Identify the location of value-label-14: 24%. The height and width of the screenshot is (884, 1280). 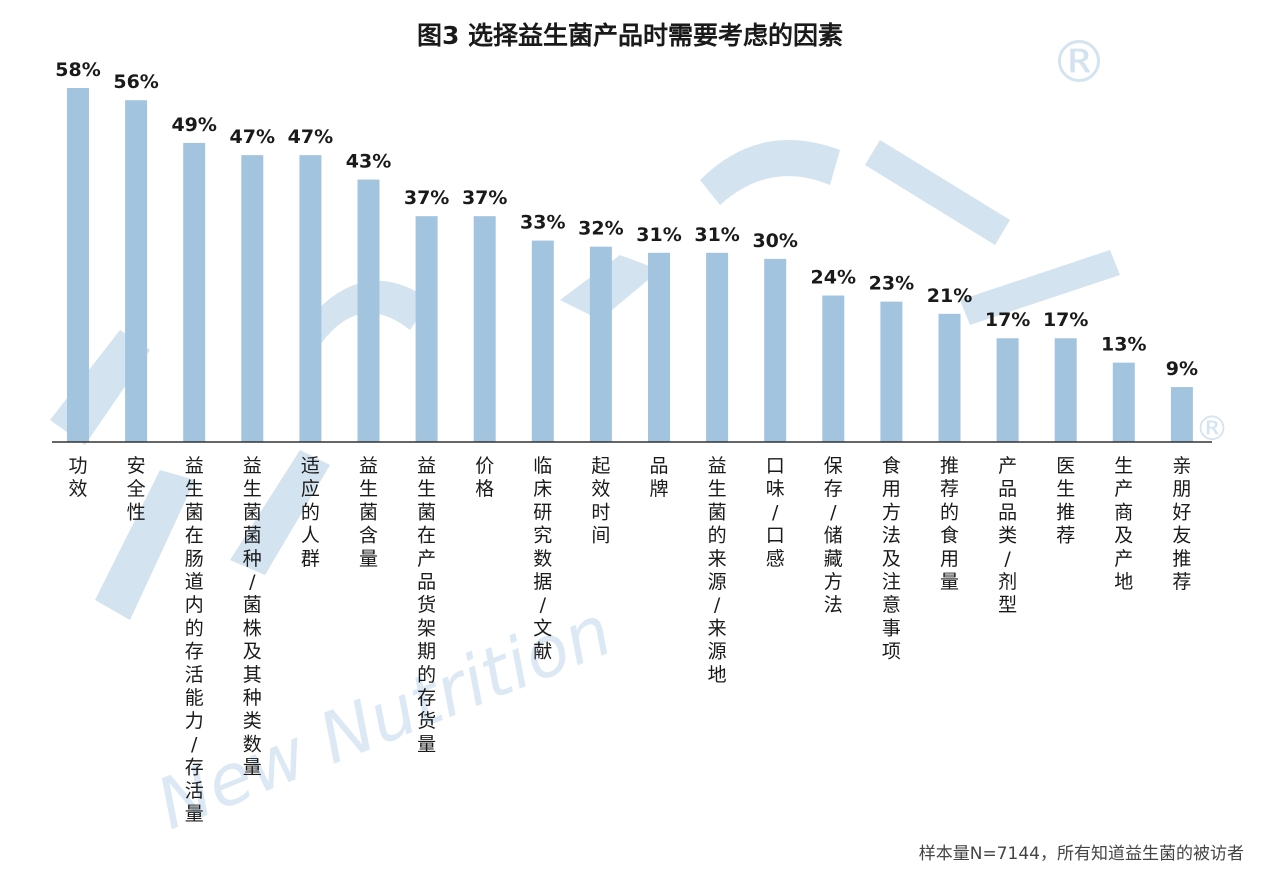
(833, 278).